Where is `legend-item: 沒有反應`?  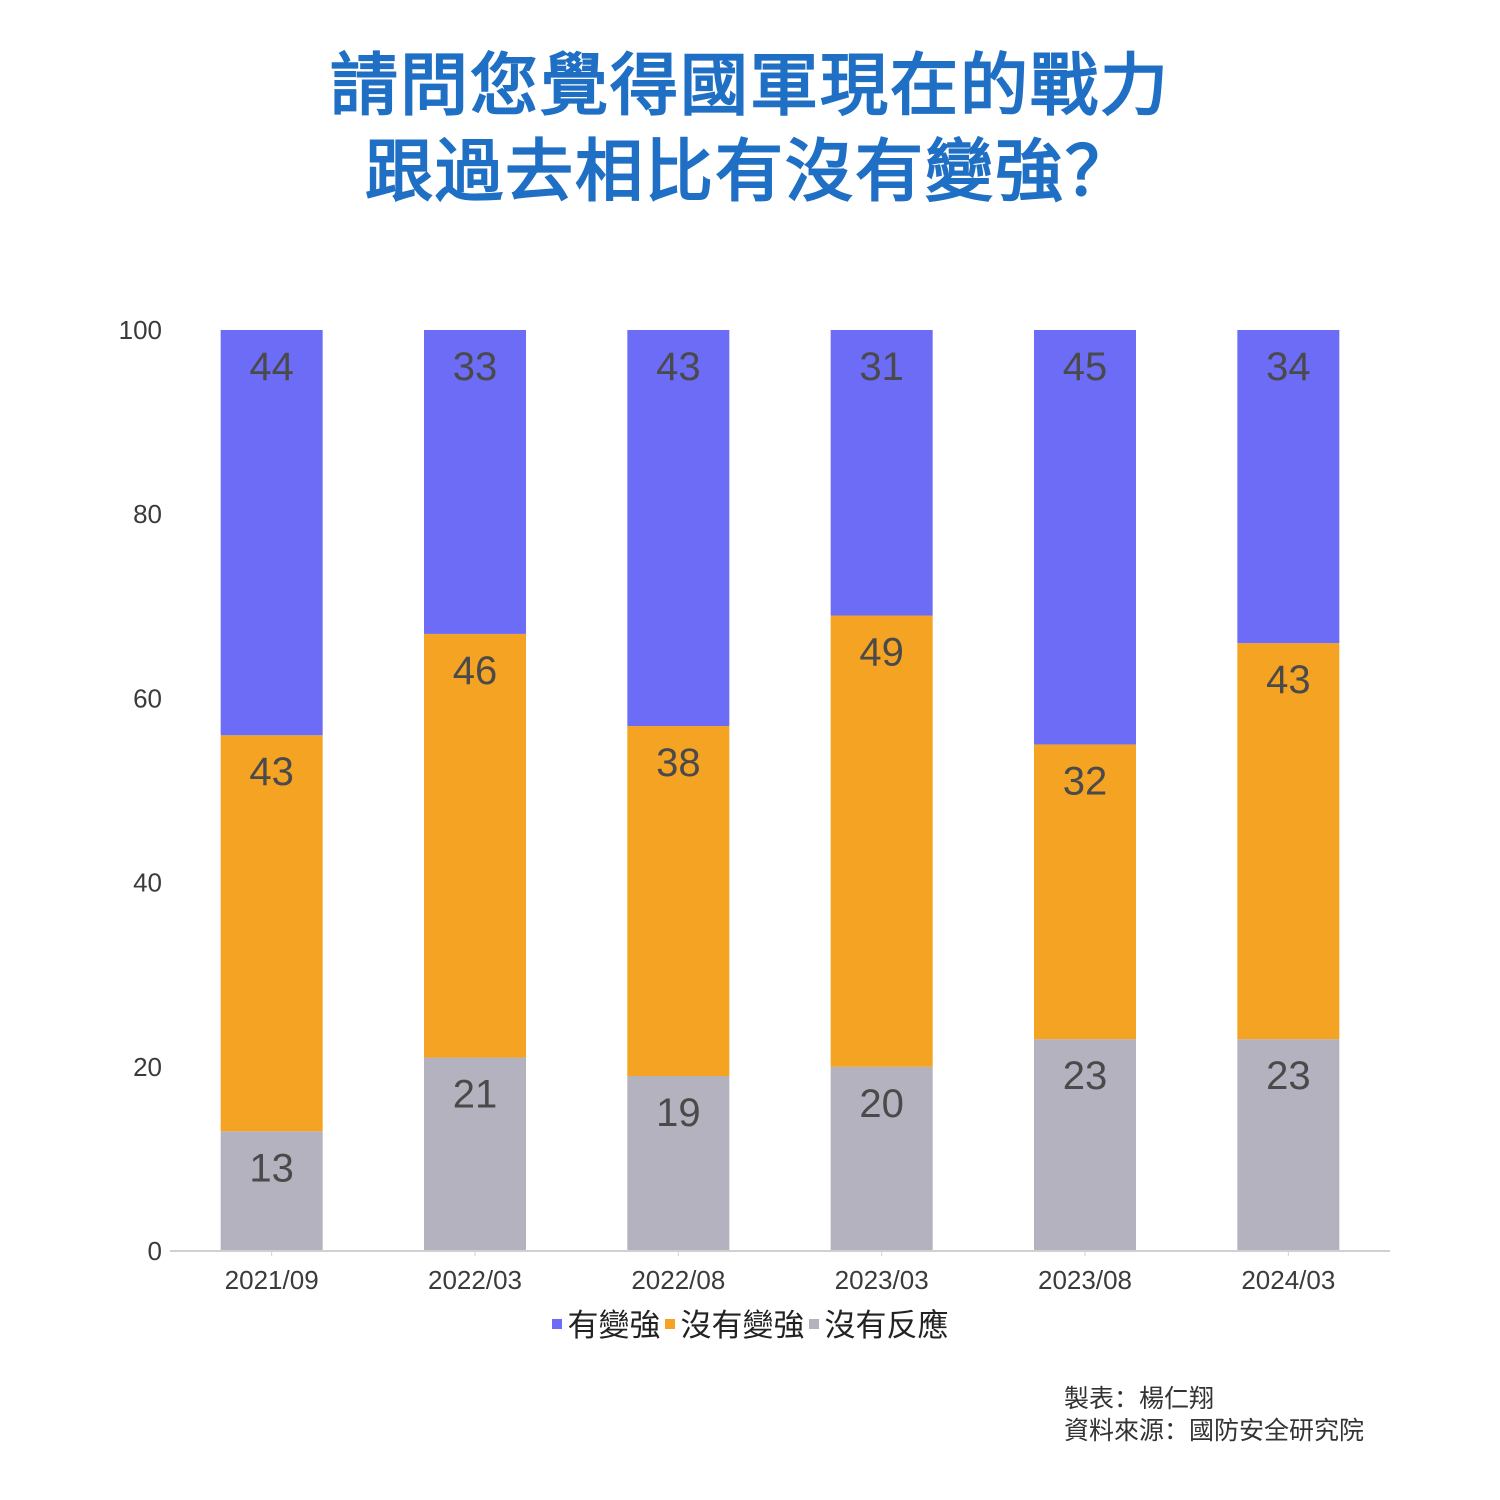
legend-item: 沒有反應 is located at coordinates (878, 1322).